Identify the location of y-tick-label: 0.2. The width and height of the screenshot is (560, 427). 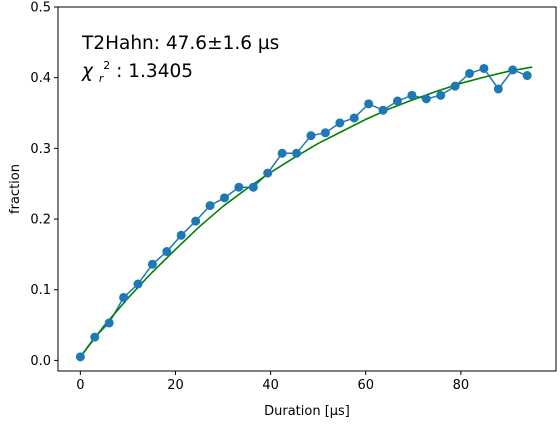
(40, 220).